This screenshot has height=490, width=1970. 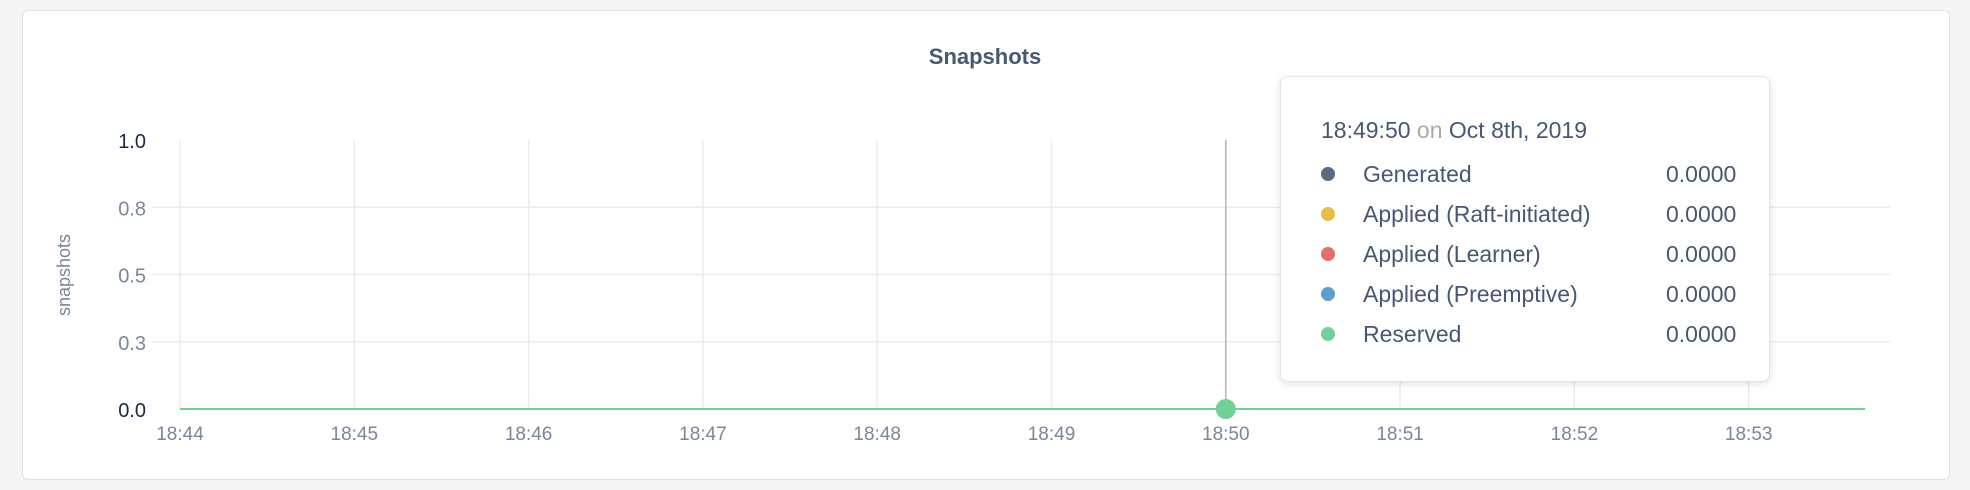 What do you see at coordinates (1452, 253) in the screenshot?
I see `tooltip-series-name: Applied (Learner)` at bounding box center [1452, 253].